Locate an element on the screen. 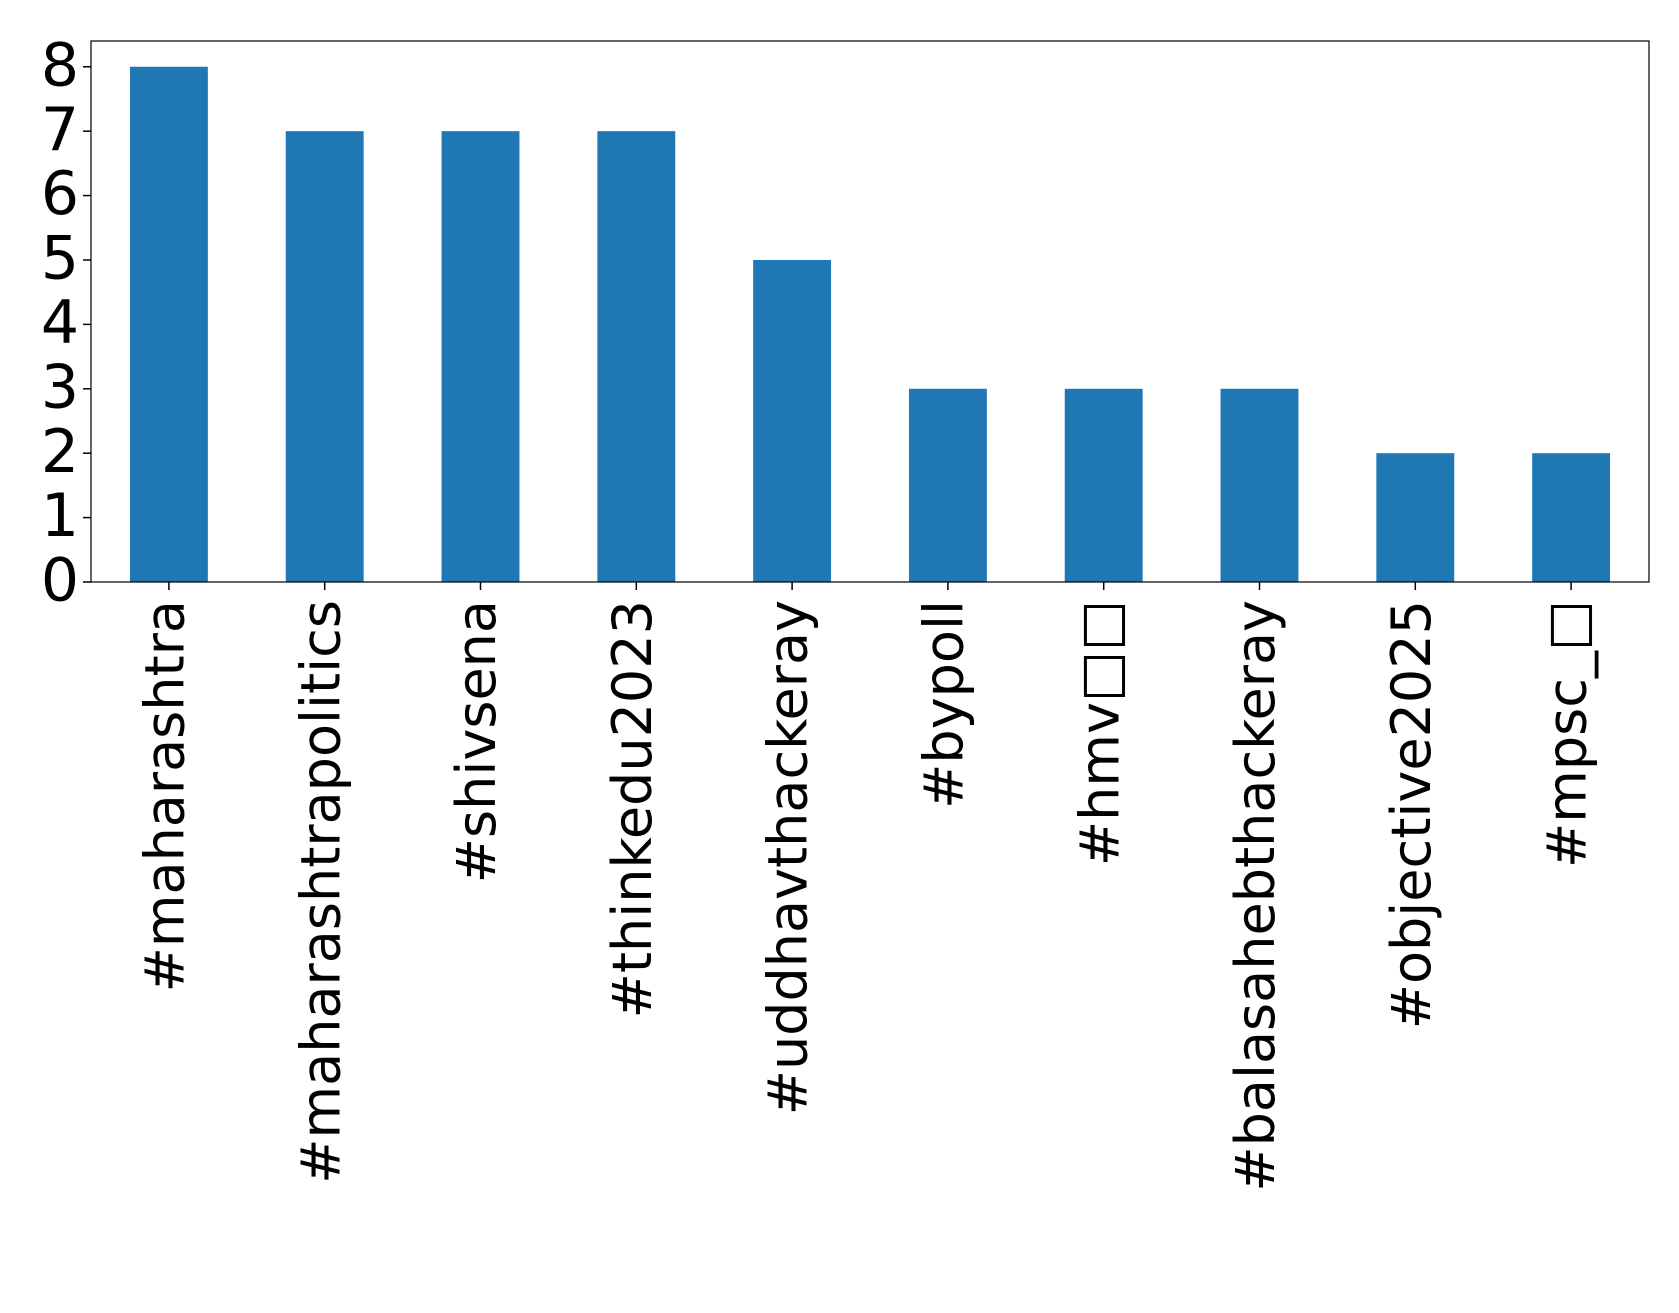  x-tick-label: #mpsc_□ is located at coordinates (1567, 734).